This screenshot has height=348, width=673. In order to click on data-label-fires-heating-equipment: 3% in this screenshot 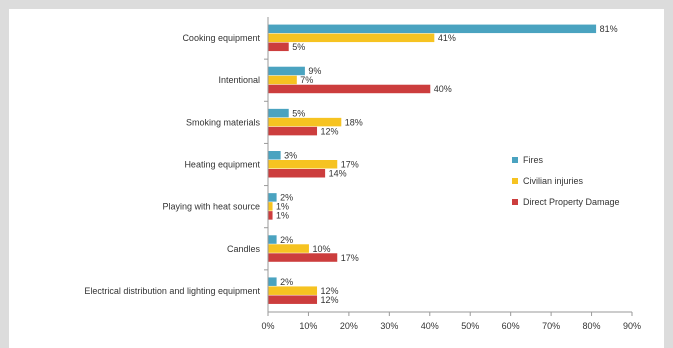, I will do `click(290, 156)`.